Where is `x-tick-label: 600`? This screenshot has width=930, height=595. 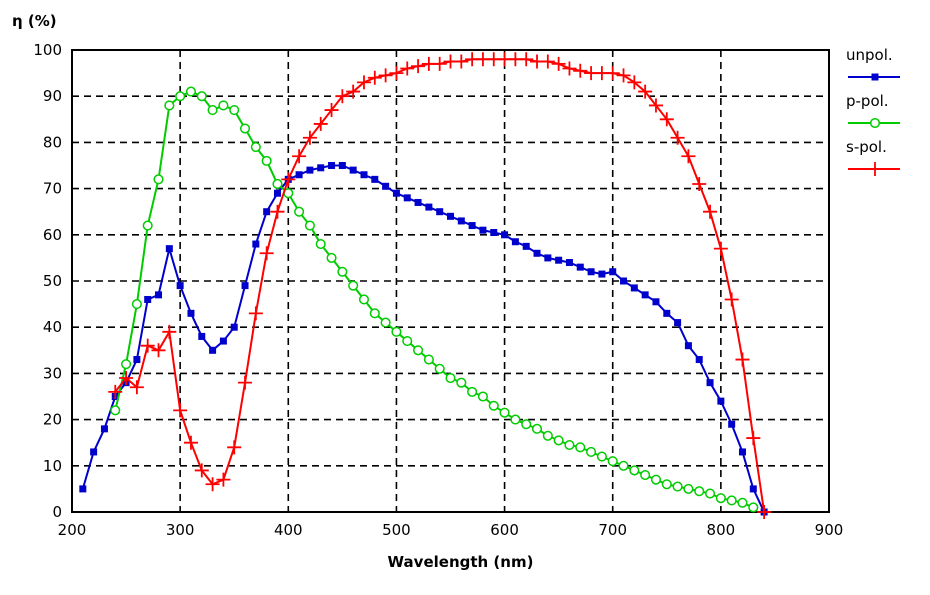
x-tick-label: 600 is located at coordinates (504, 530).